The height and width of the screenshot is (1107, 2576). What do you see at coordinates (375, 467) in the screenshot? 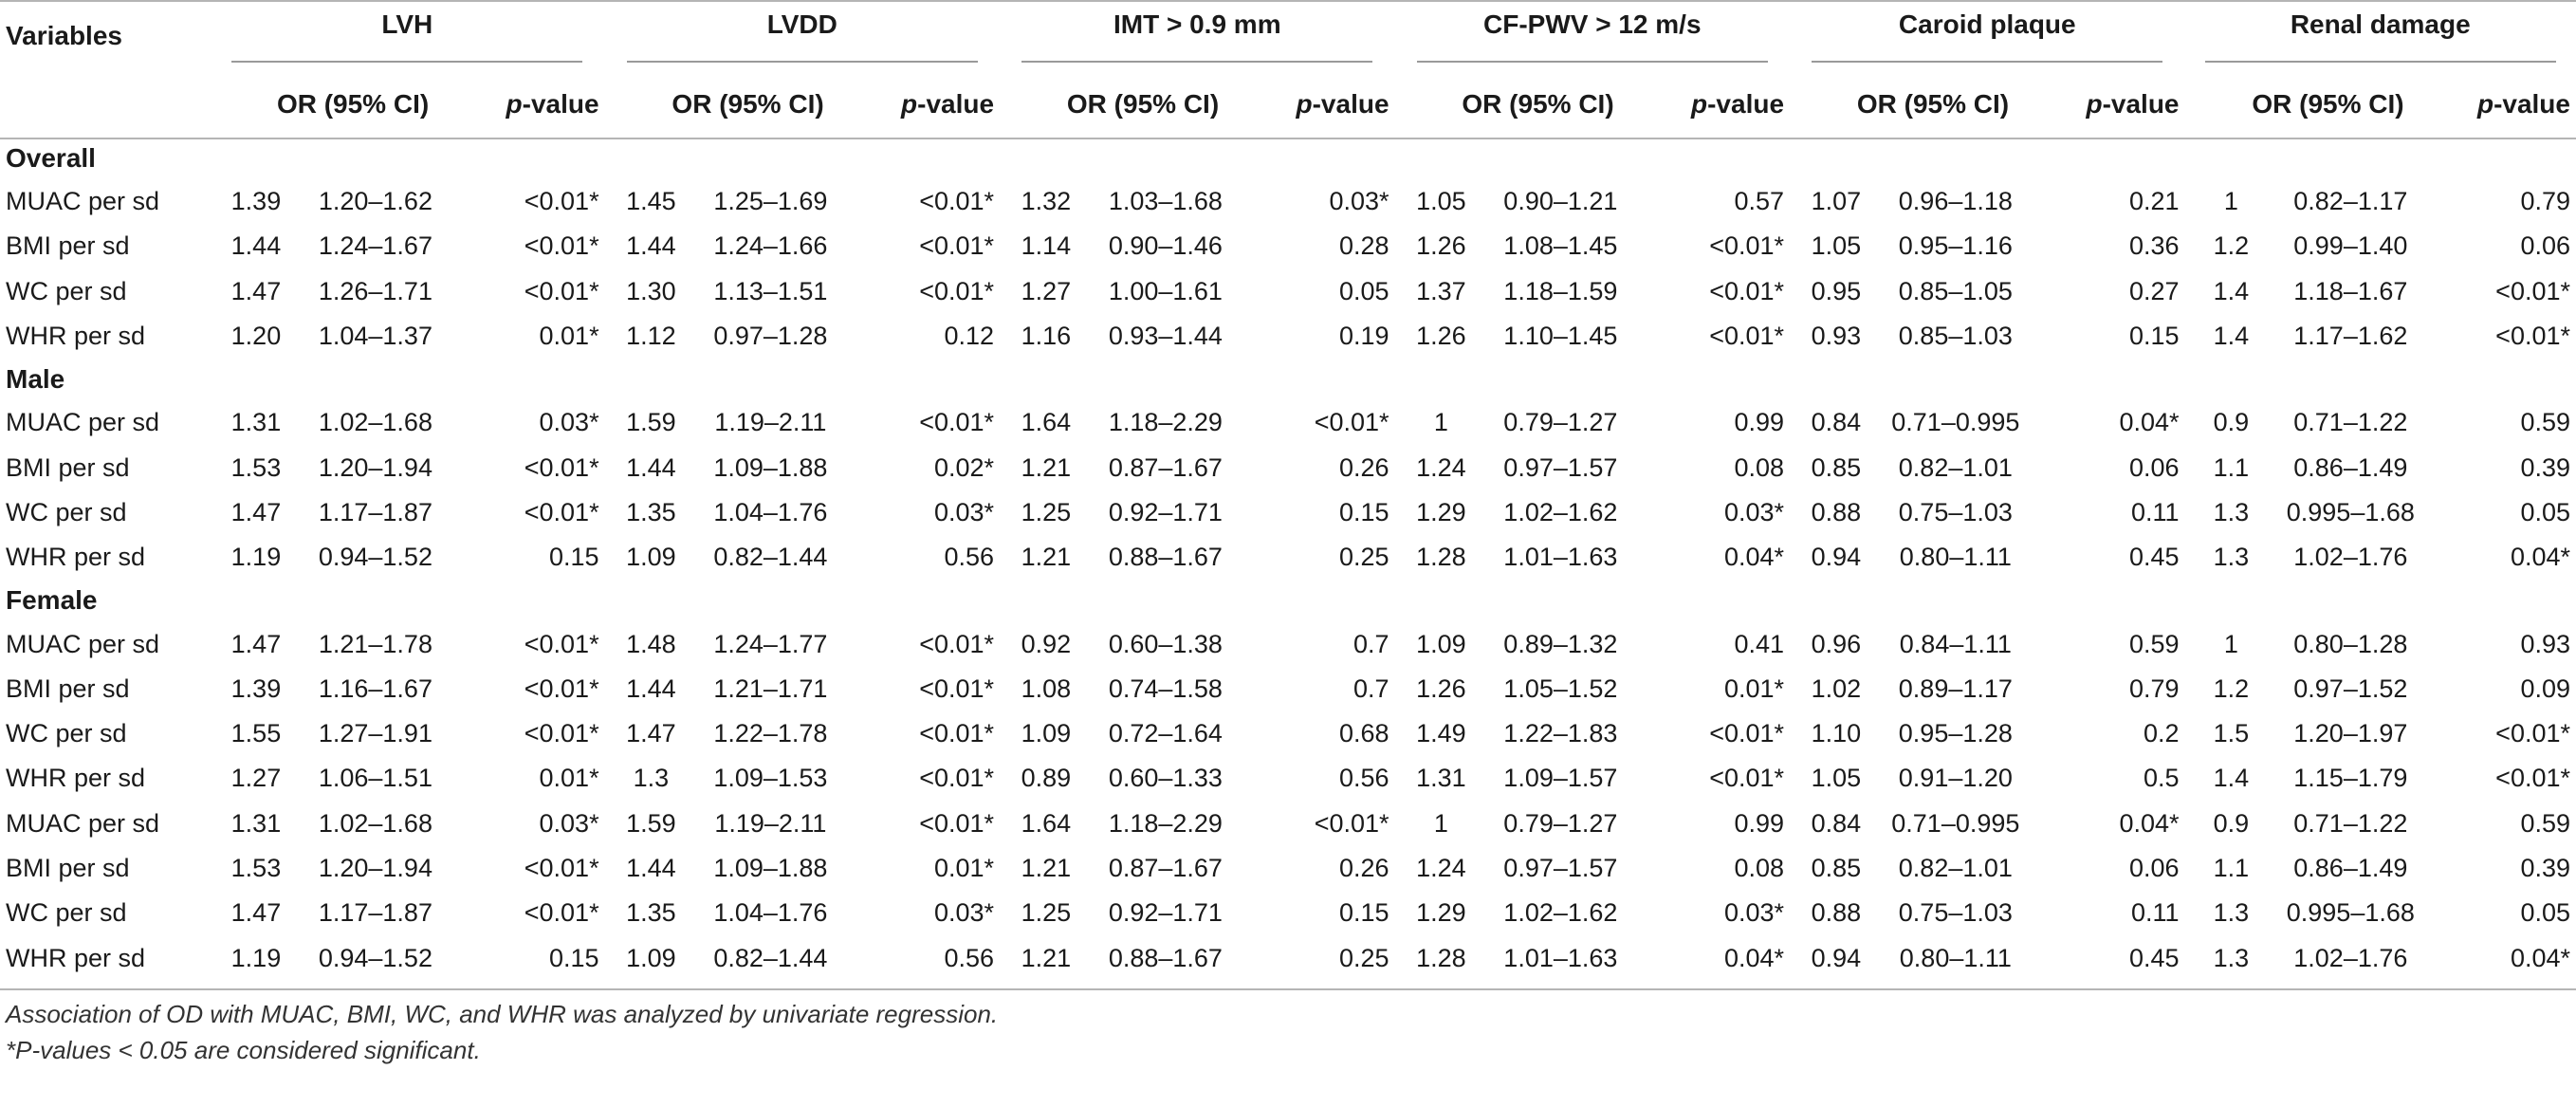
I see `ci-cell: 1.20–1.94` at bounding box center [375, 467].